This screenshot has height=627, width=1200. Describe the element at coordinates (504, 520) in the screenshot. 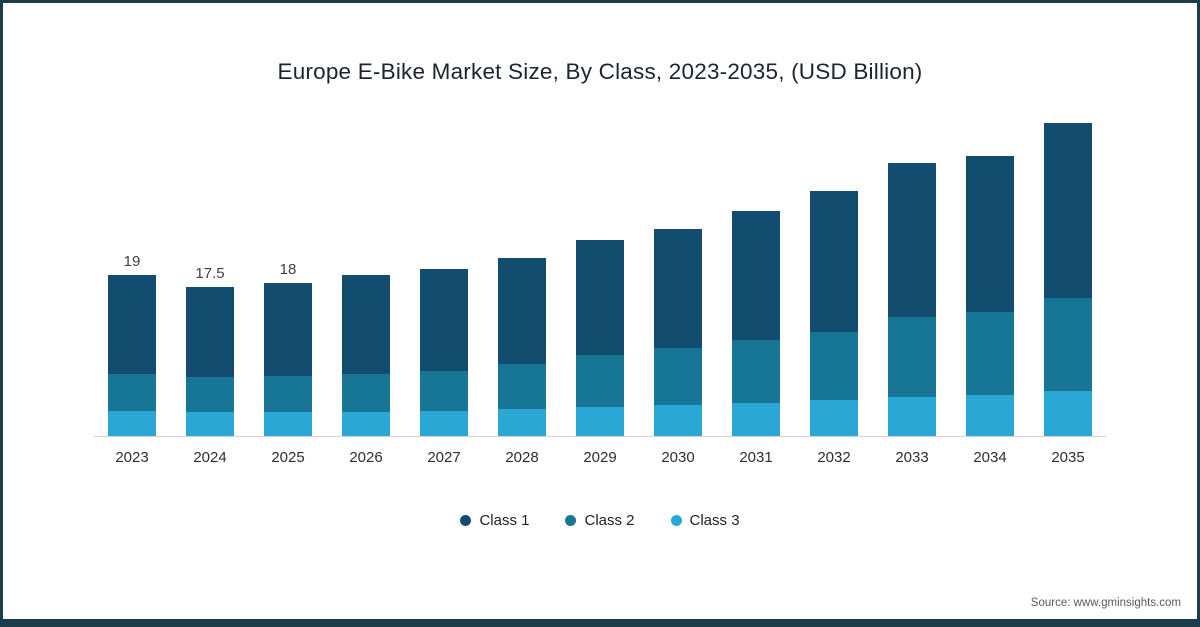

I see `legend-label: Class 1` at that location.